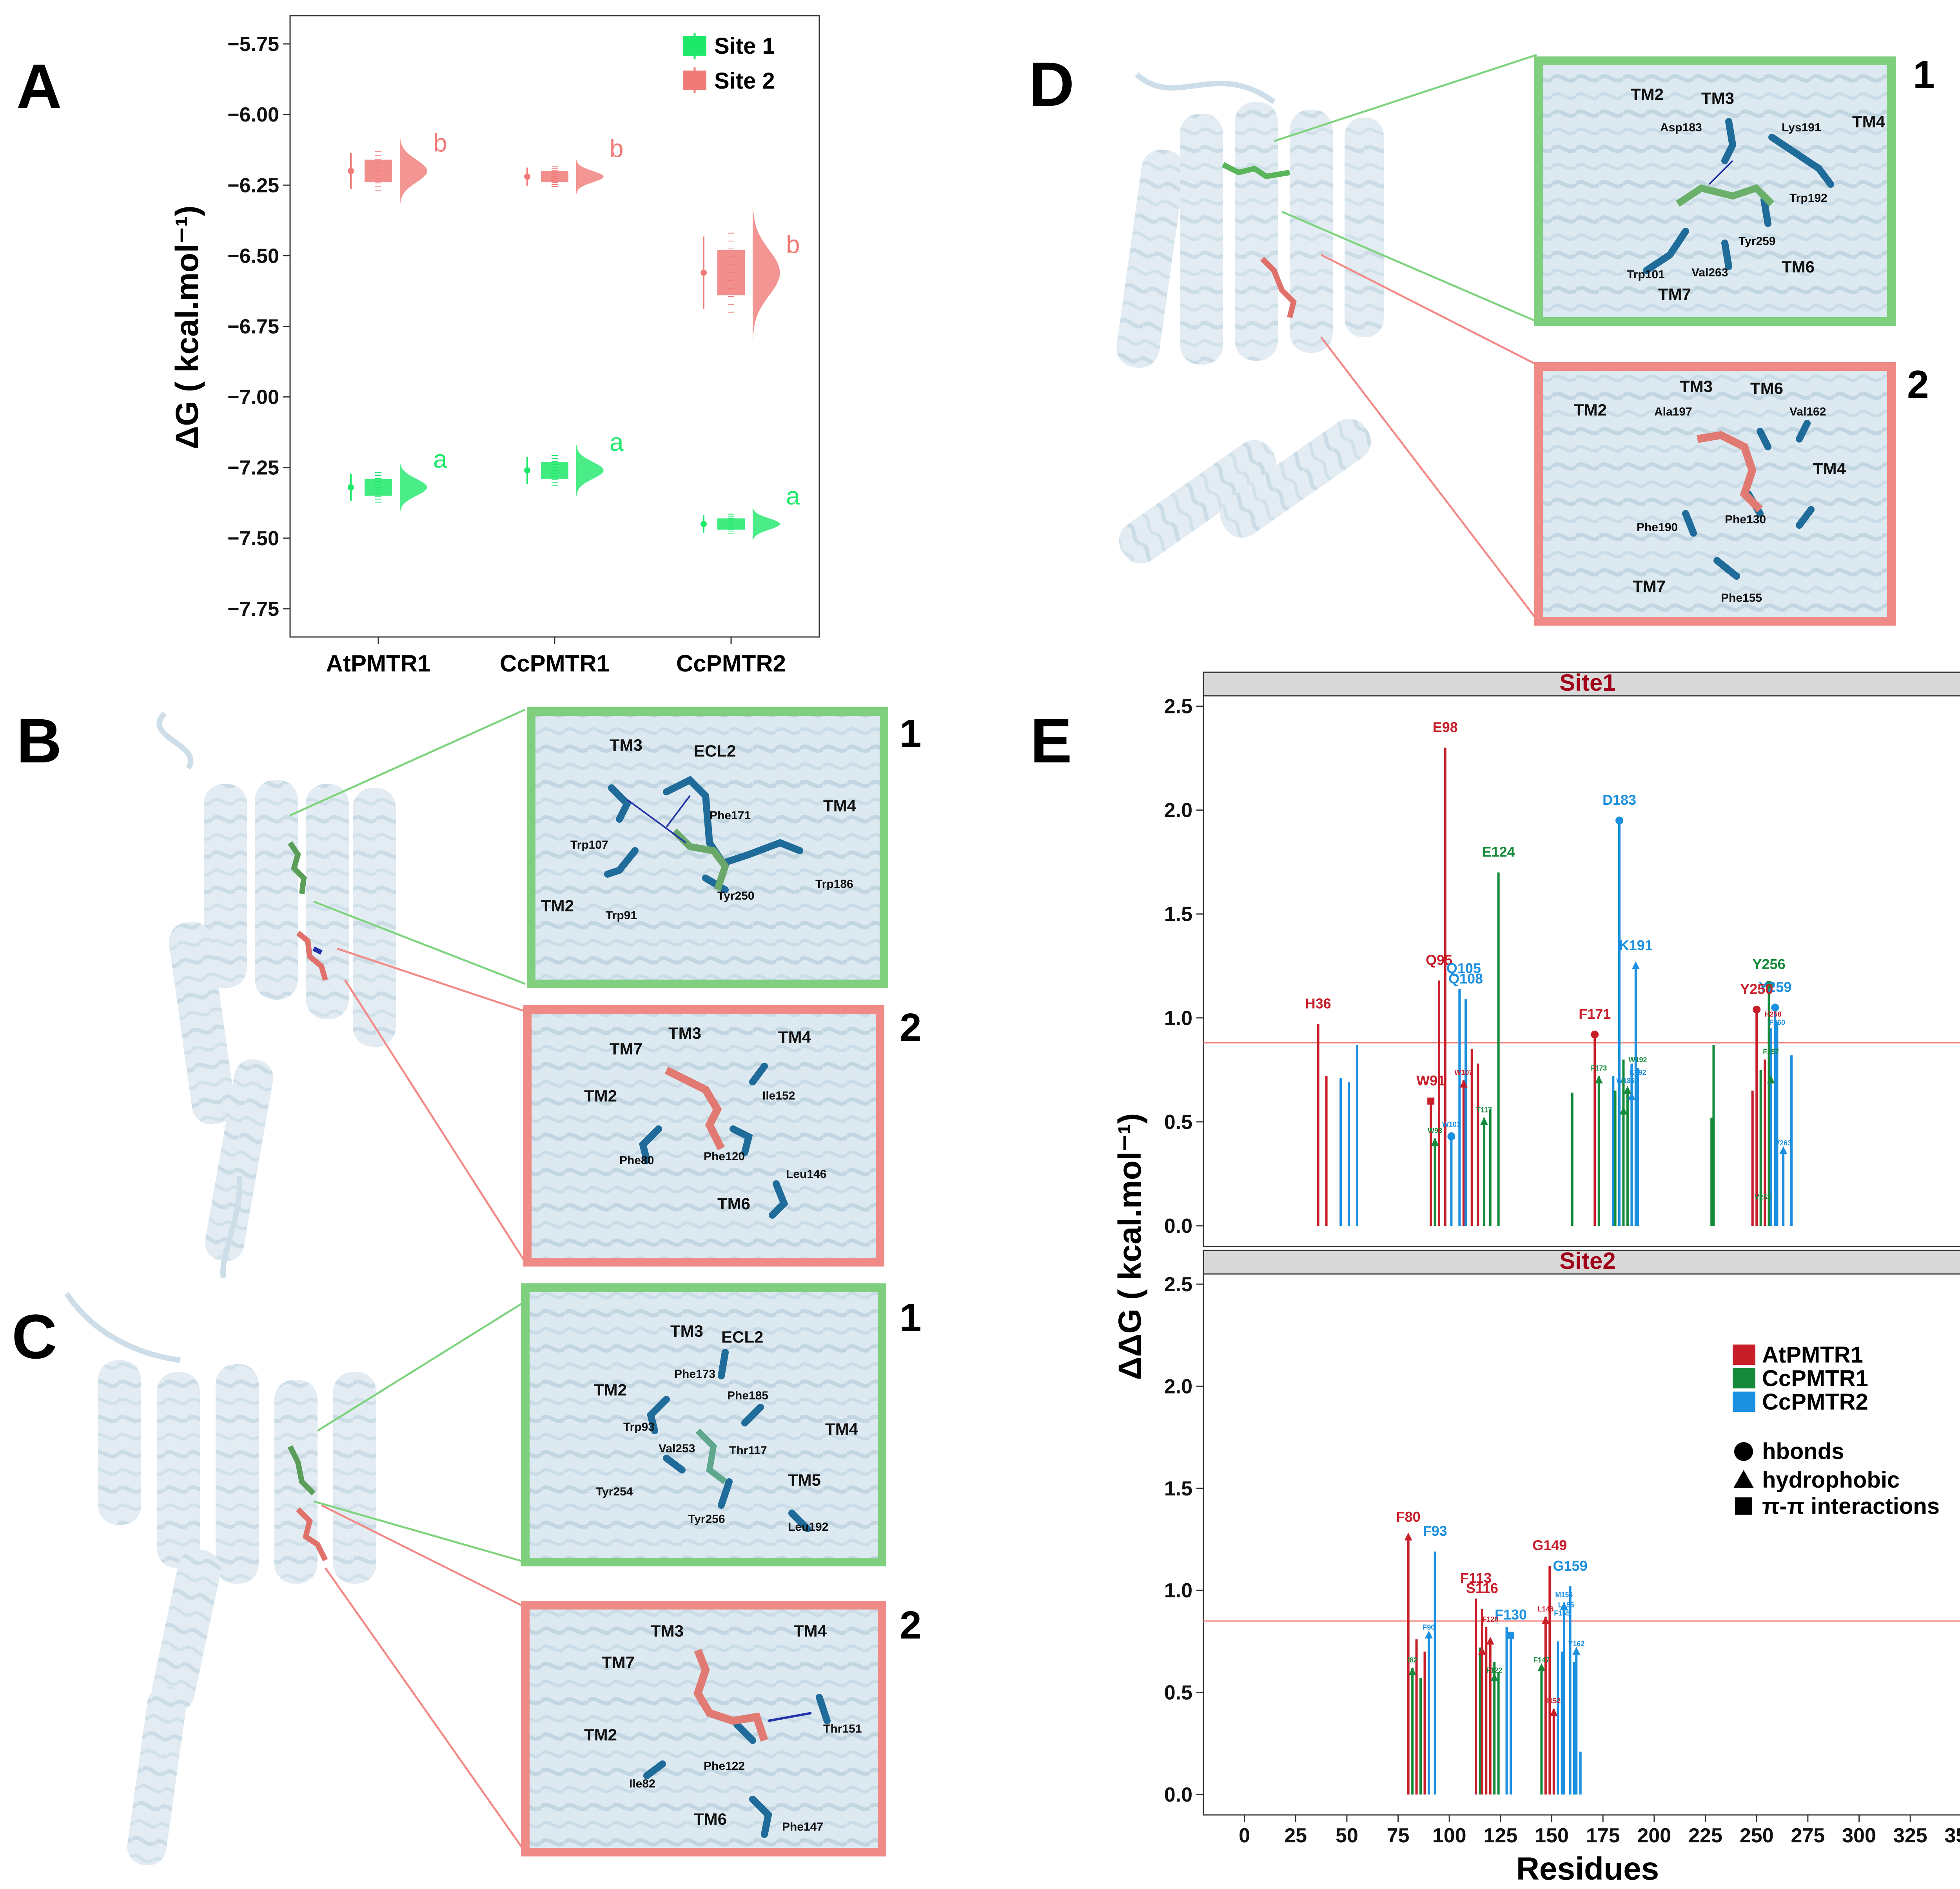  I want to click on legend-ccpmtr1-label: CcPMTR1, so click(1815, 1378).